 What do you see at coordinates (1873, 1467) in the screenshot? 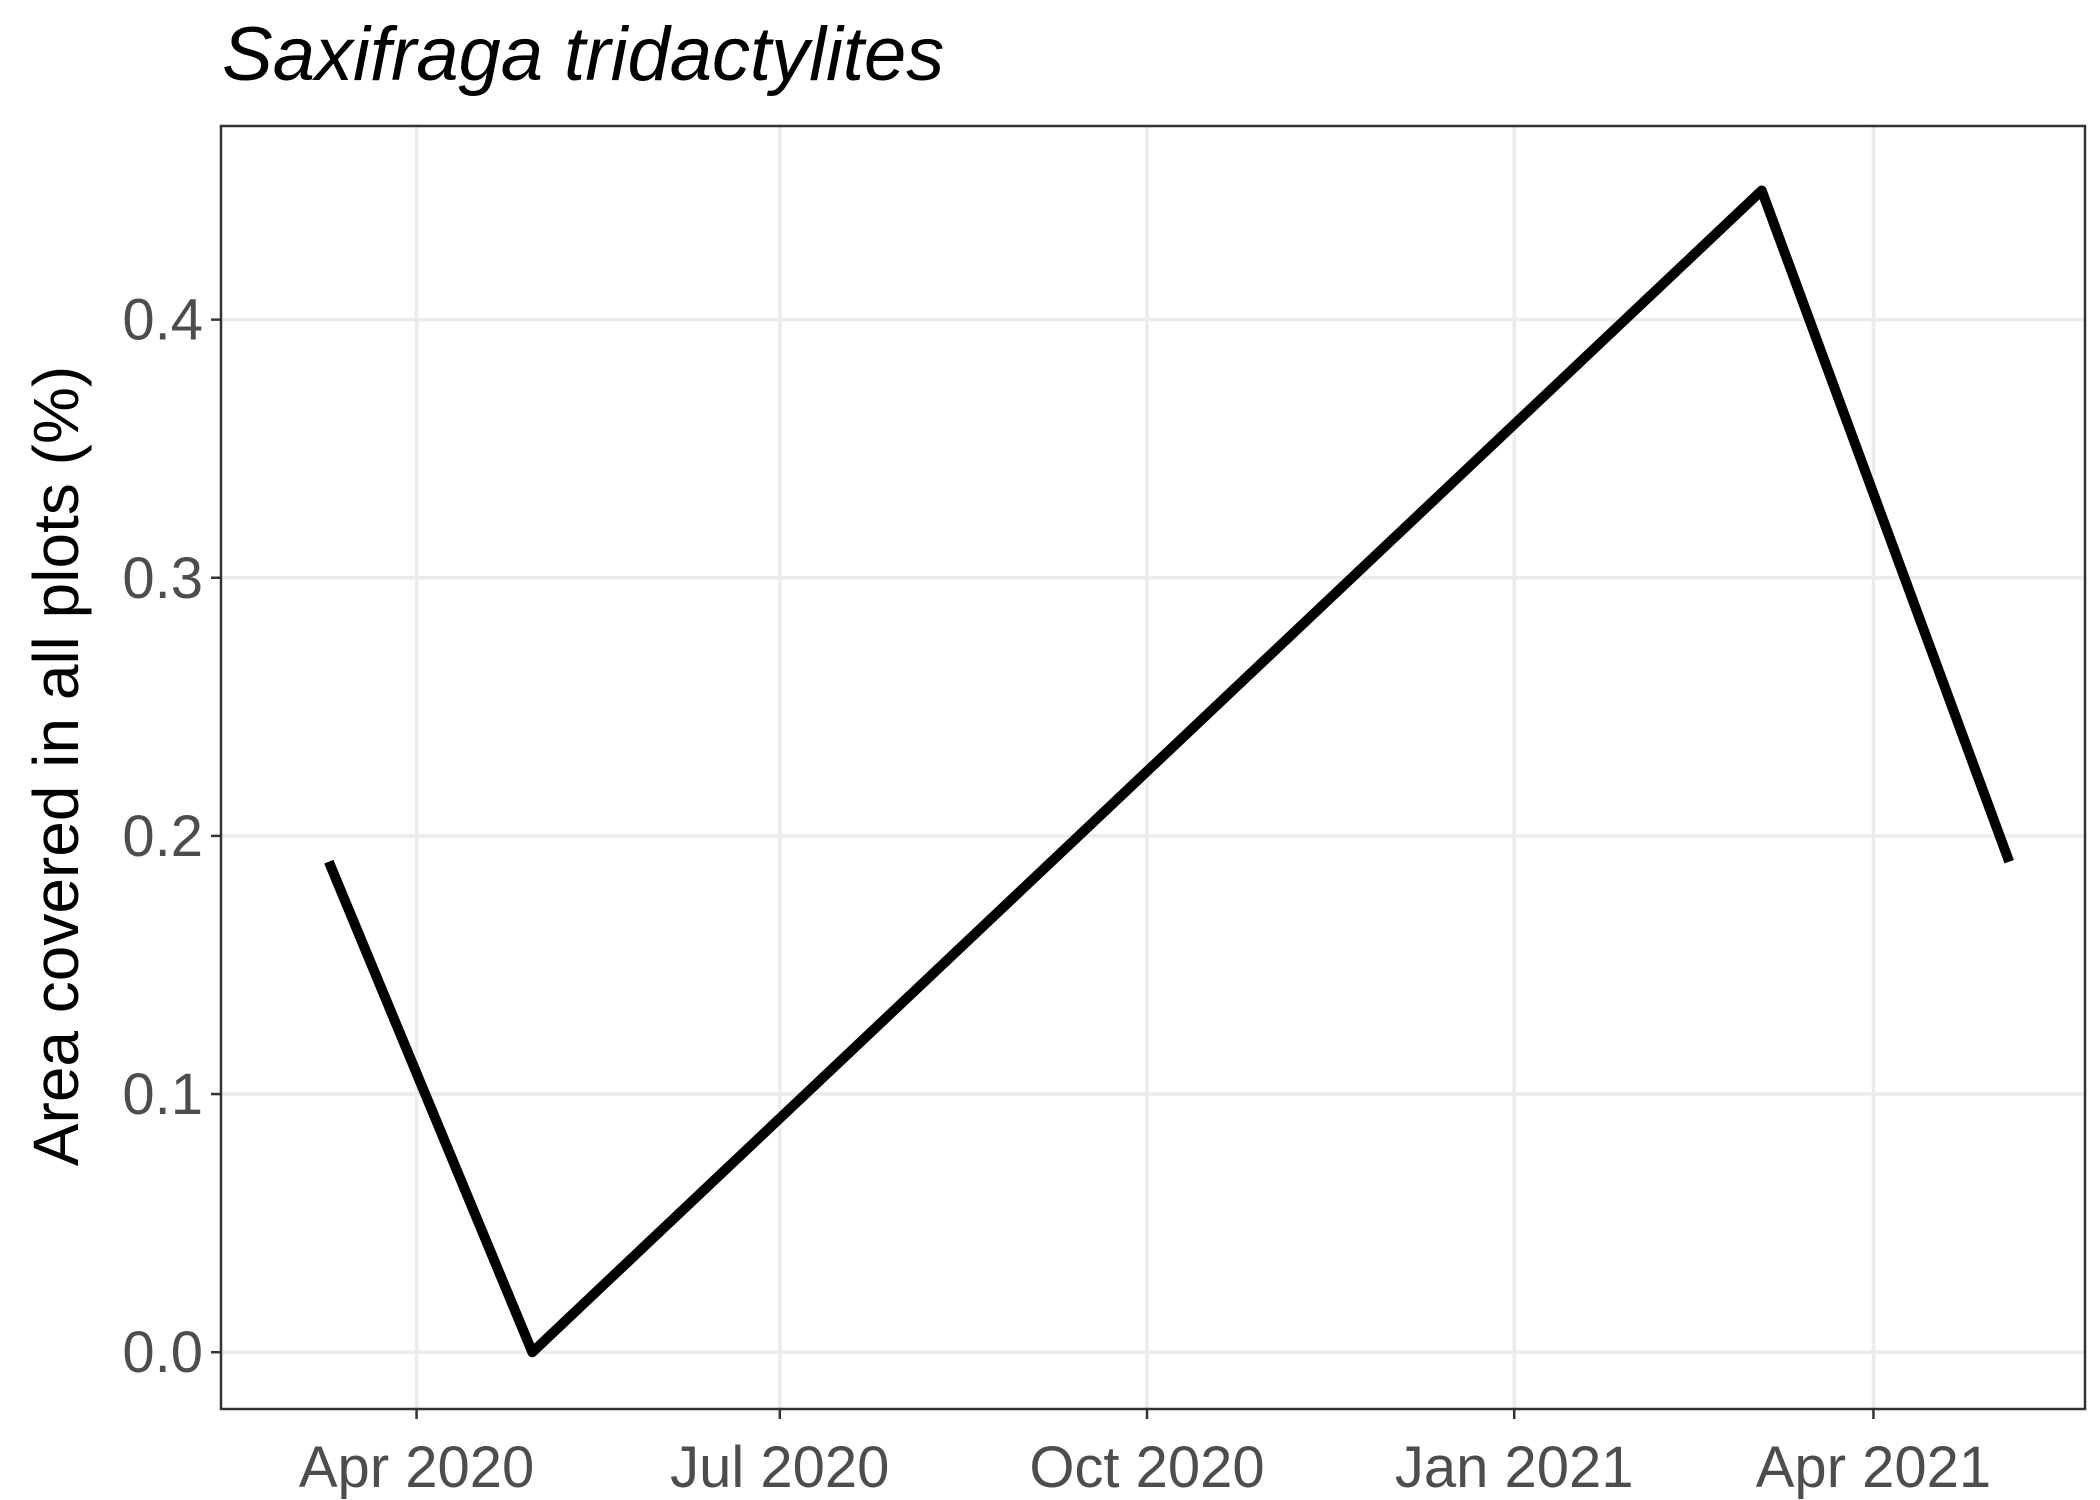
I see `x-tick-label: Apr 2021` at bounding box center [1873, 1467].